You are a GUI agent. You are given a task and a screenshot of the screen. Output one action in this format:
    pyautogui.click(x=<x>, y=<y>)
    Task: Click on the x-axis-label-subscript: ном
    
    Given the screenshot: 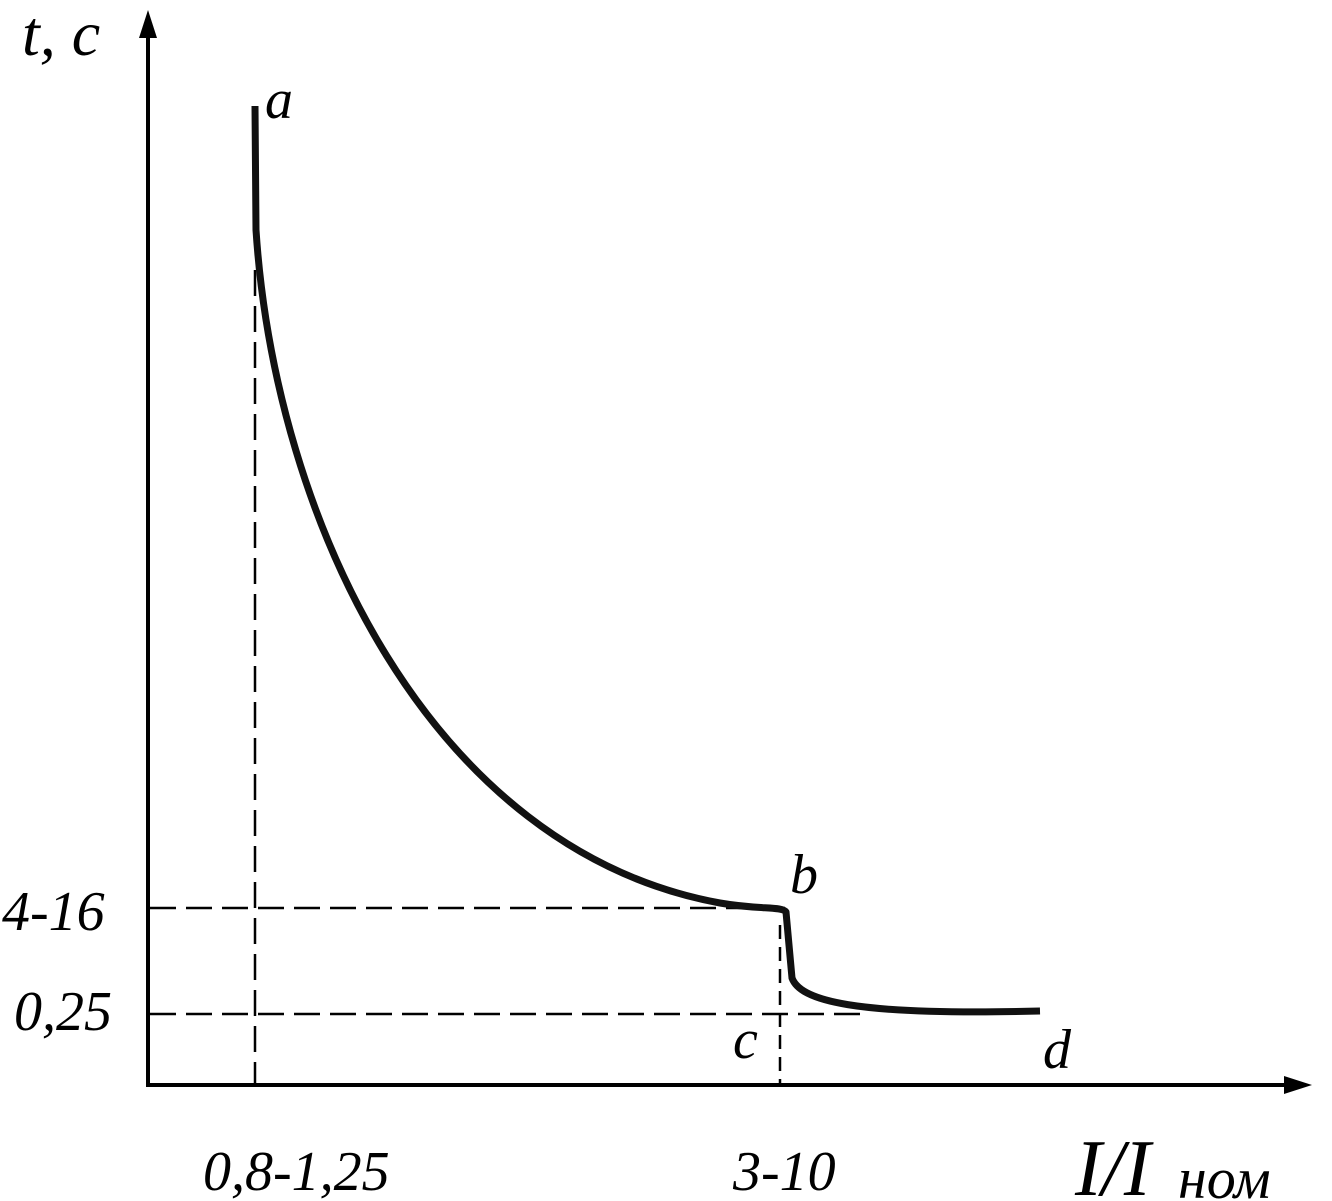 What is the action you would take?
    pyautogui.click(x=1224, y=1173)
    